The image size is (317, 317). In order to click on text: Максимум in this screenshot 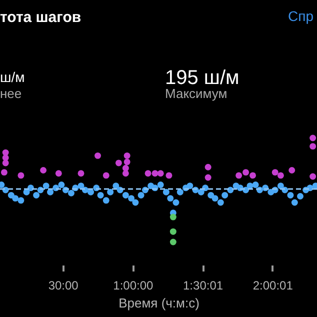, I will do `click(196, 93)`.